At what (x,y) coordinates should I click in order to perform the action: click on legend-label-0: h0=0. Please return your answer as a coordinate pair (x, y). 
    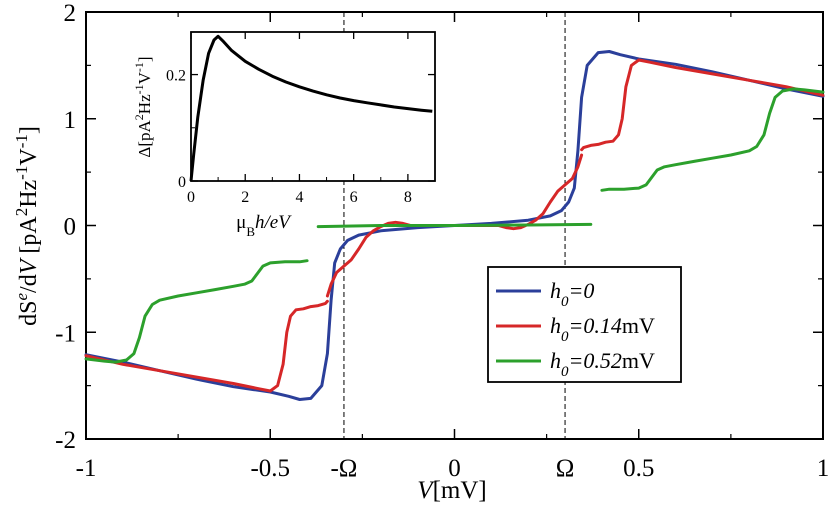
    Looking at the image, I should click on (572, 294).